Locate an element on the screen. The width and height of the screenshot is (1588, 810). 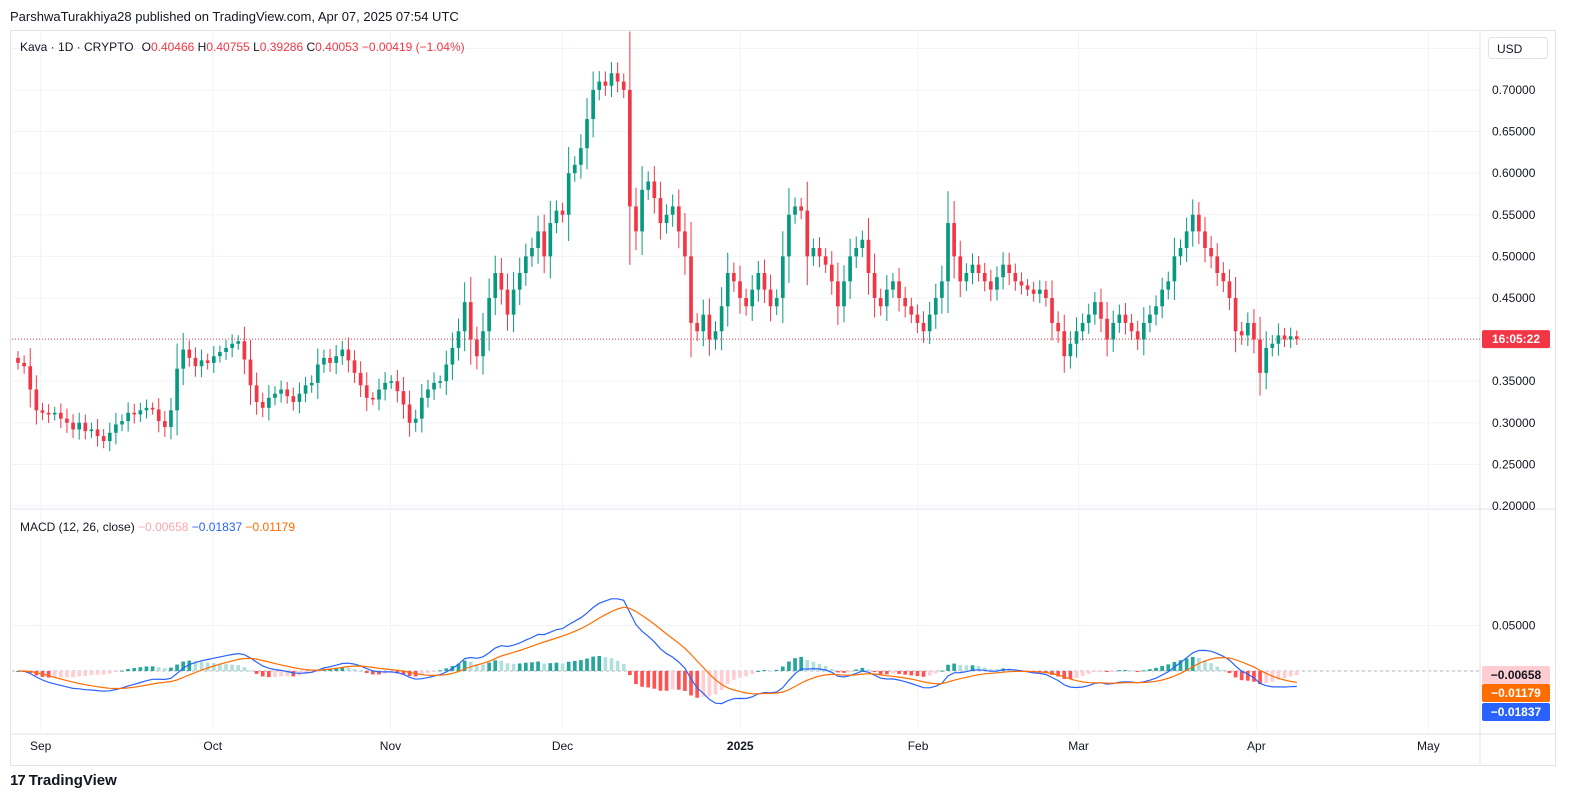
currency-button: USD is located at coordinates (1518, 48).